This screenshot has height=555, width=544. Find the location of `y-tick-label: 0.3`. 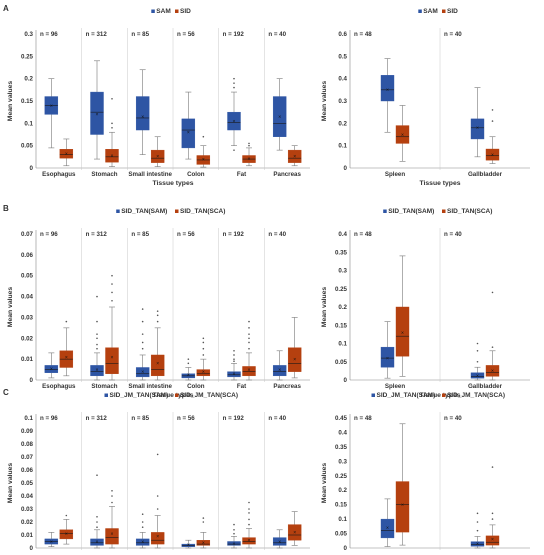

y-tick-label: 0.3 is located at coordinates (342, 271).